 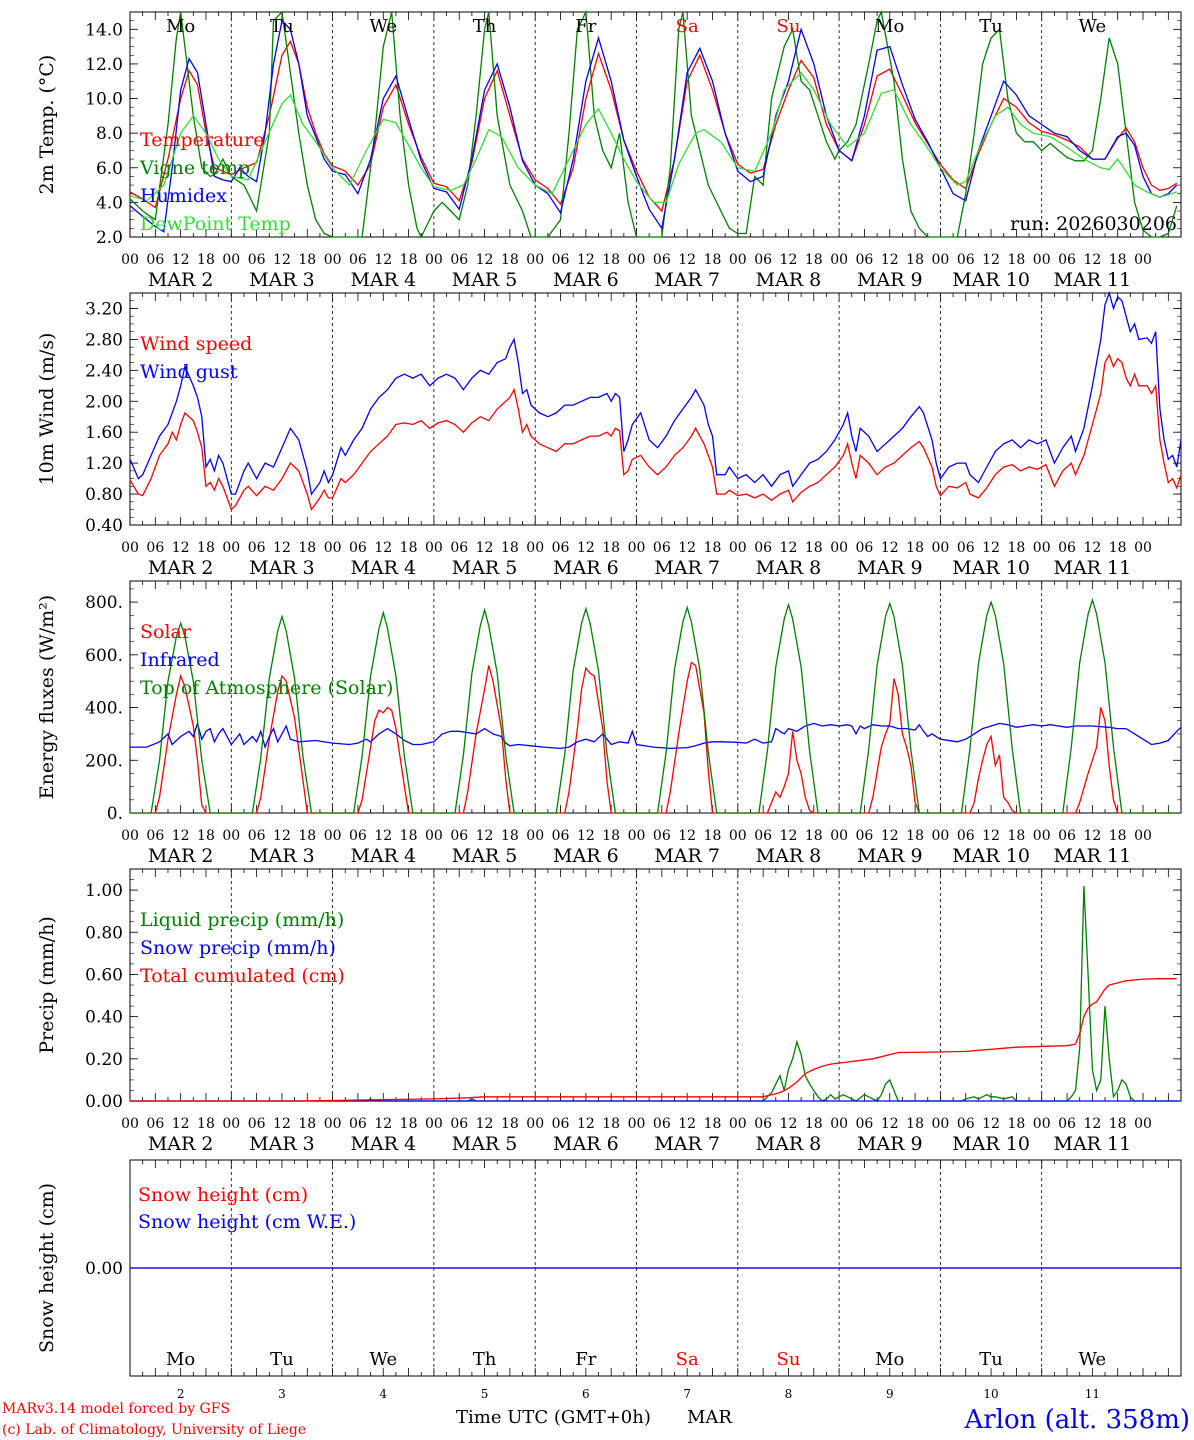 What do you see at coordinates (266, 688) in the screenshot?
I see `legend-entry: Top of Atmosphere (Solar)` at bounding box center [266, 688].